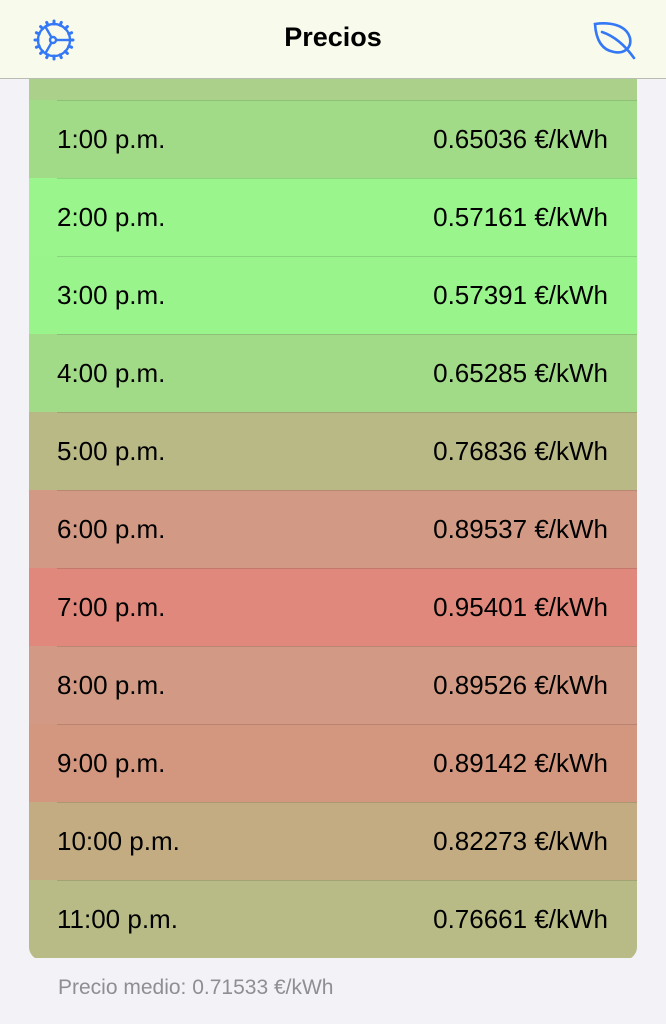  What do you see at coordinates (333, 217) in the screenshot?
I see `price-row: 2:00 p.m. 0.57161 €/kWh` at bounding box center [333, 217].